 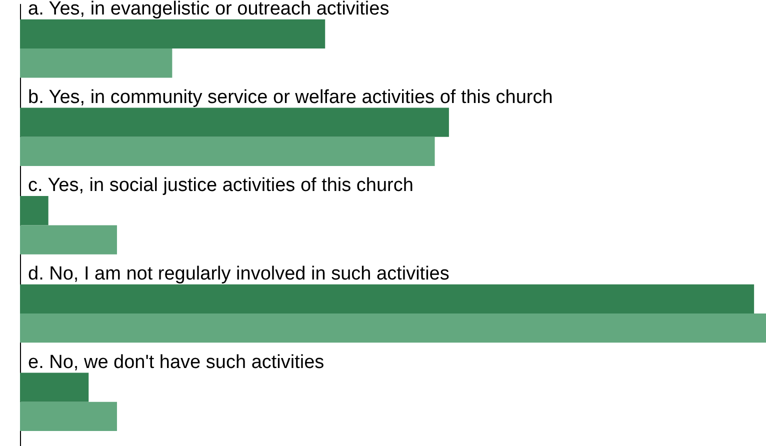 I want to click on y-tick-label: e. No, we don't have such activities, so click(x=176, y=362).